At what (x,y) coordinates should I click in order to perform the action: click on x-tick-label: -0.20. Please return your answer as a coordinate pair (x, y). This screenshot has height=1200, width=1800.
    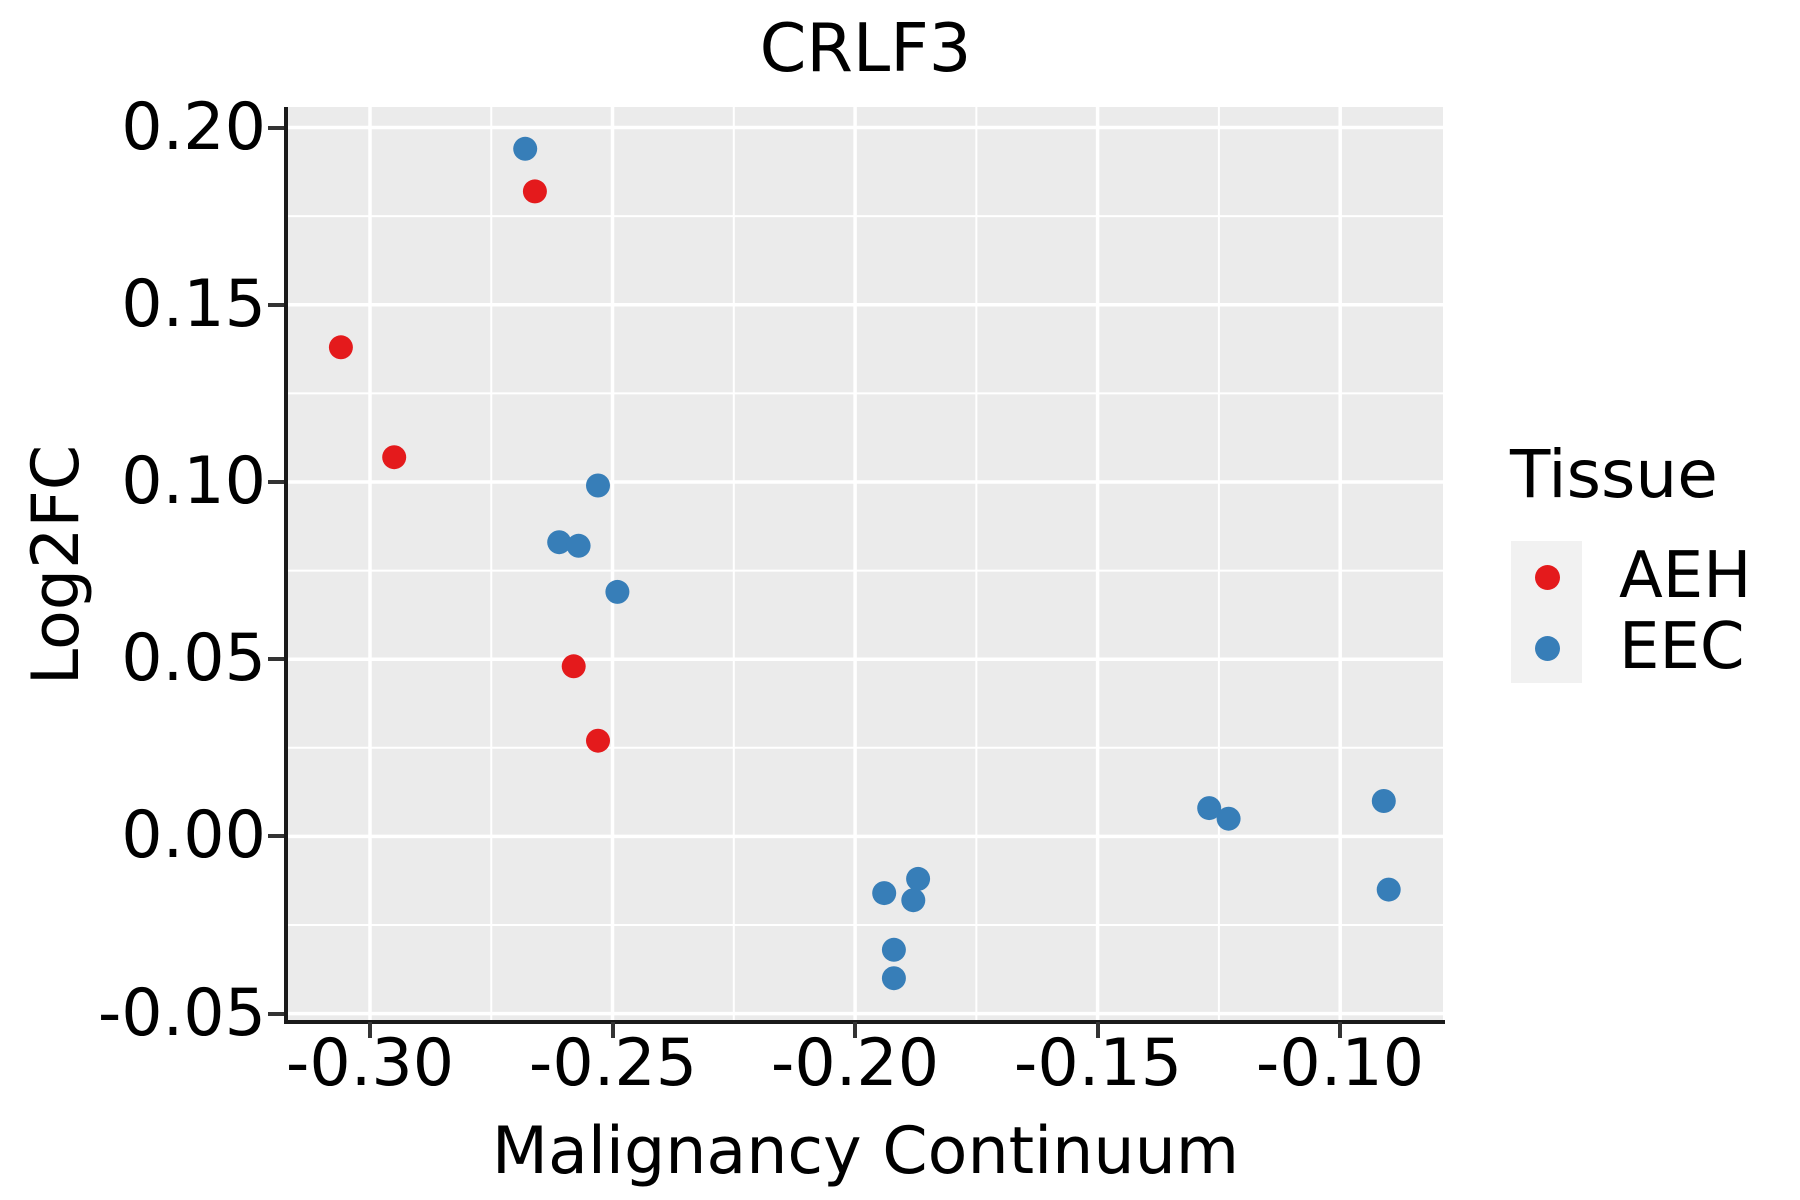
    Looking at the image, I should click on (855, 1063).